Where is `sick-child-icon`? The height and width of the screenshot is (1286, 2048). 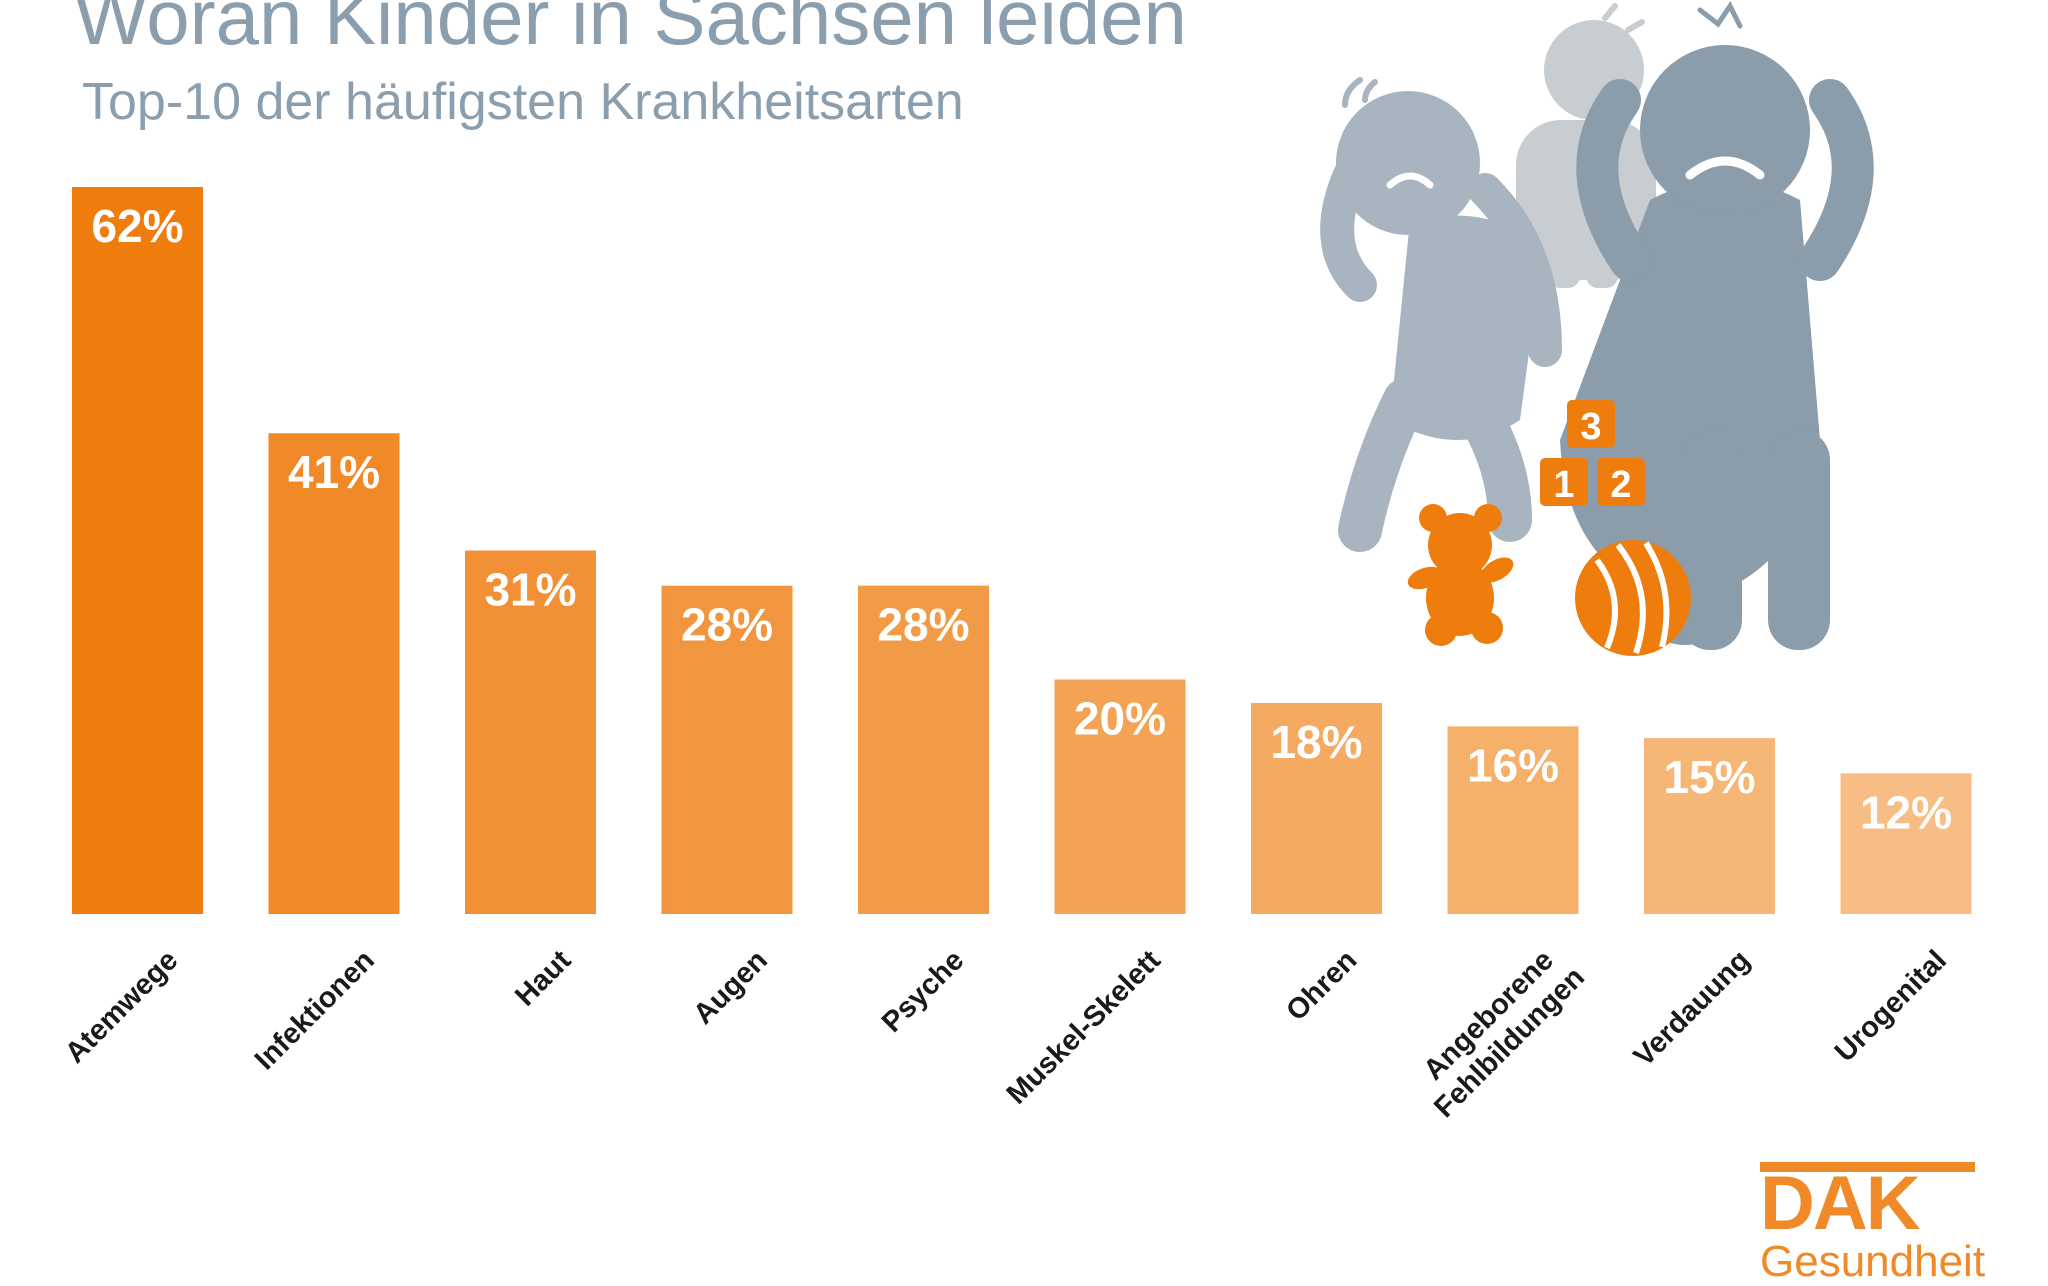 sick-child-icon is located at coordinates (1441, 314).